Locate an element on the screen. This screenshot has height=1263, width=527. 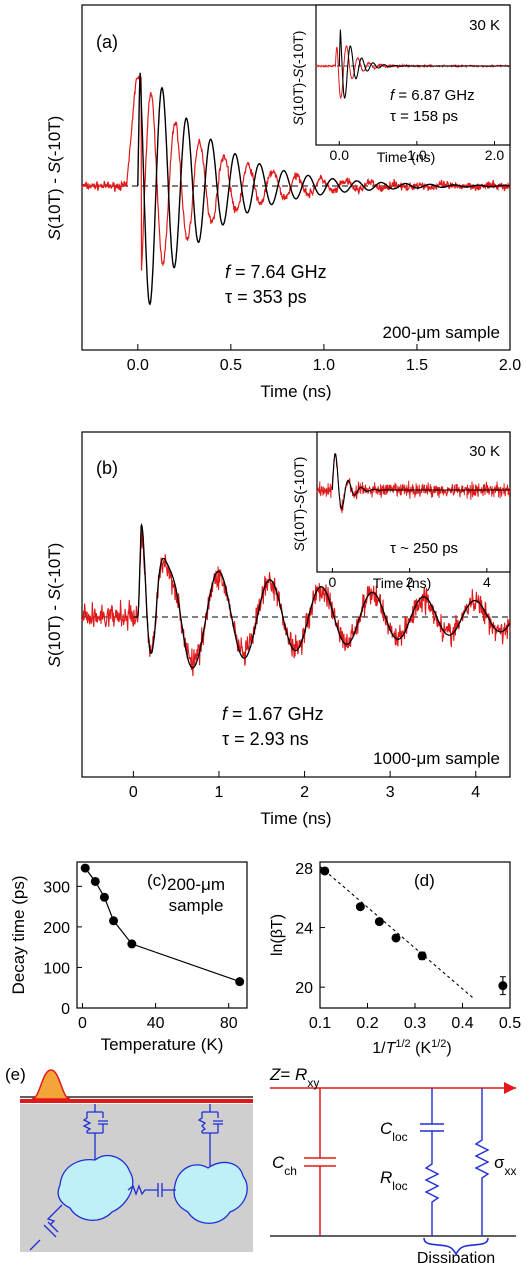
ylabel-b-part-a: (10T) - is located at coordinates (54, 628).